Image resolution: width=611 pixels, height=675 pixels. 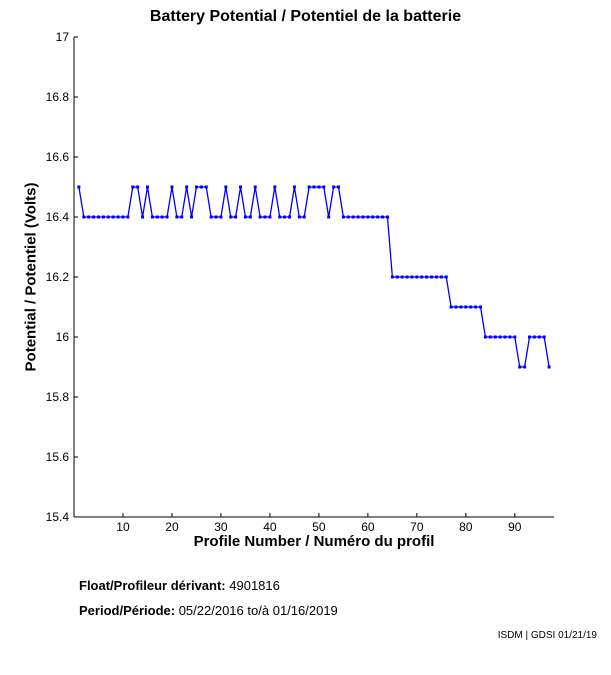 I want to click on x-tick-label: 20, so click(x=172, y=527).